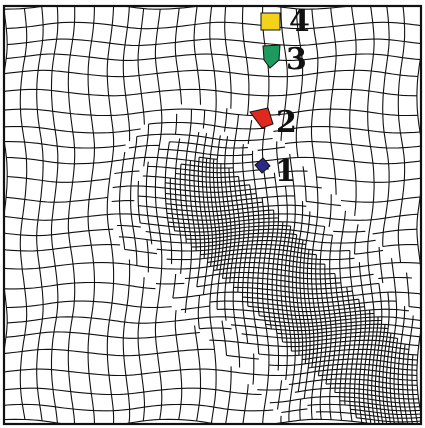  Describe the element at coordinates (296, 59) in the screenshot. I see `label-3: 3` at that location.